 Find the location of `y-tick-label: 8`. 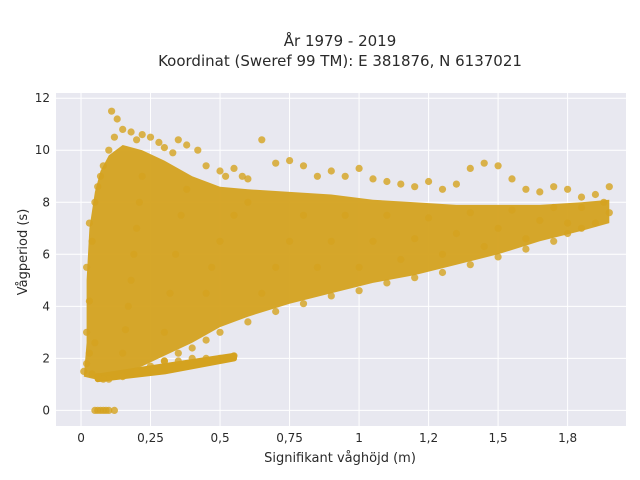

y-tick-label: 8 is located at coordinates (46, 202).